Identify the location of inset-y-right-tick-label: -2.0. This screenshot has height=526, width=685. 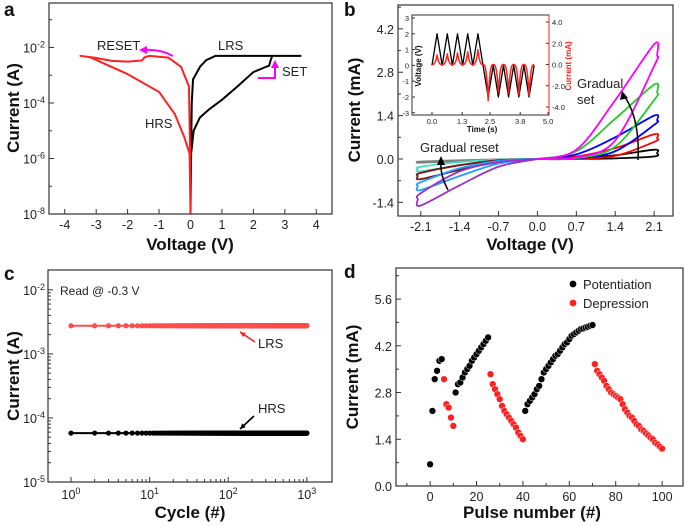
(558, 86).